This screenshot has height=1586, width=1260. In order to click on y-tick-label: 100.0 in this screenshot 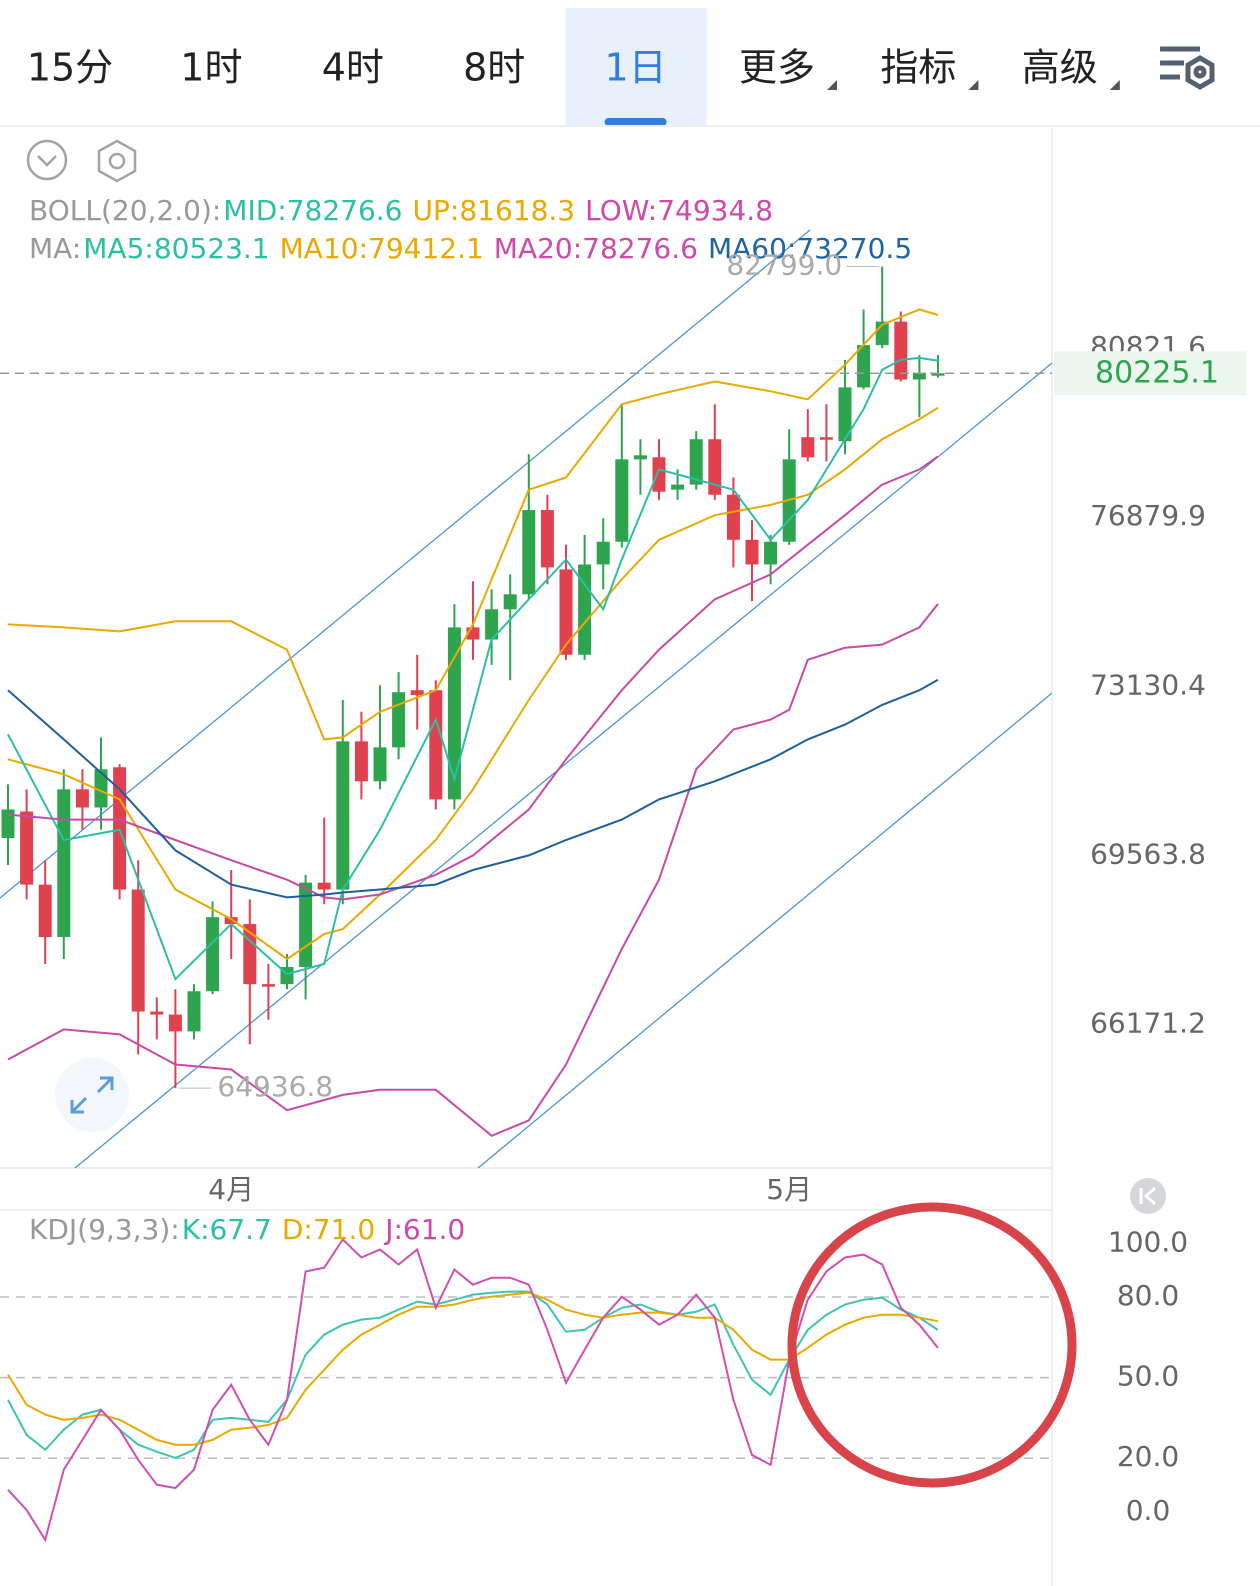, I will do `click(1148, 1241)`.